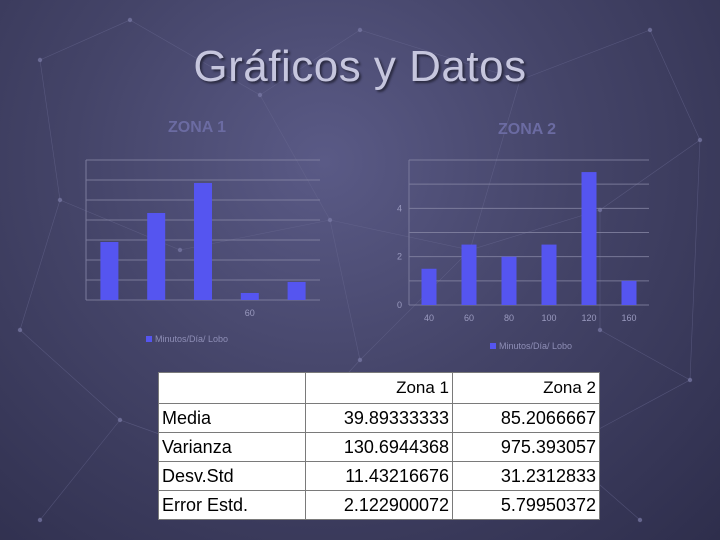 The image size is (720, 540). What do you see at coordinates (399, 257) in the screenshot?
I see `chart2-ytick-label: 2` at bounding box center [399, 257].